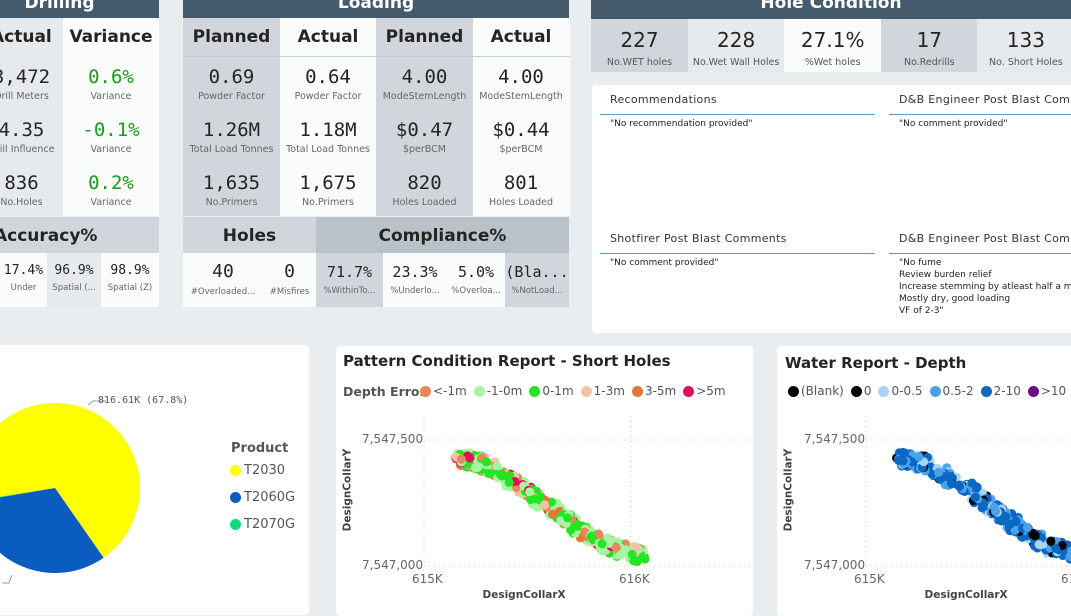 The height and width of the screenshot is (616, 1071). I want to click on pie-data-label: 816.61K (67.8%), so click(143, 400).